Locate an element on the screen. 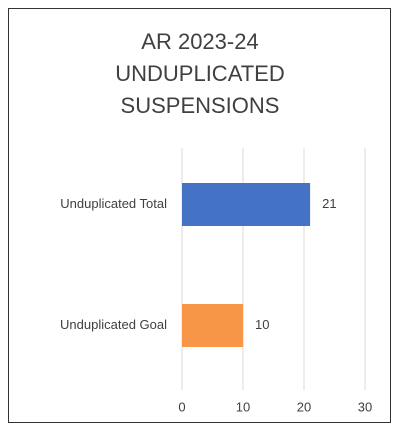 The width and height of the screenshot is (401, 430). x-tick-label: 20 is located at coordinates (304, 406).